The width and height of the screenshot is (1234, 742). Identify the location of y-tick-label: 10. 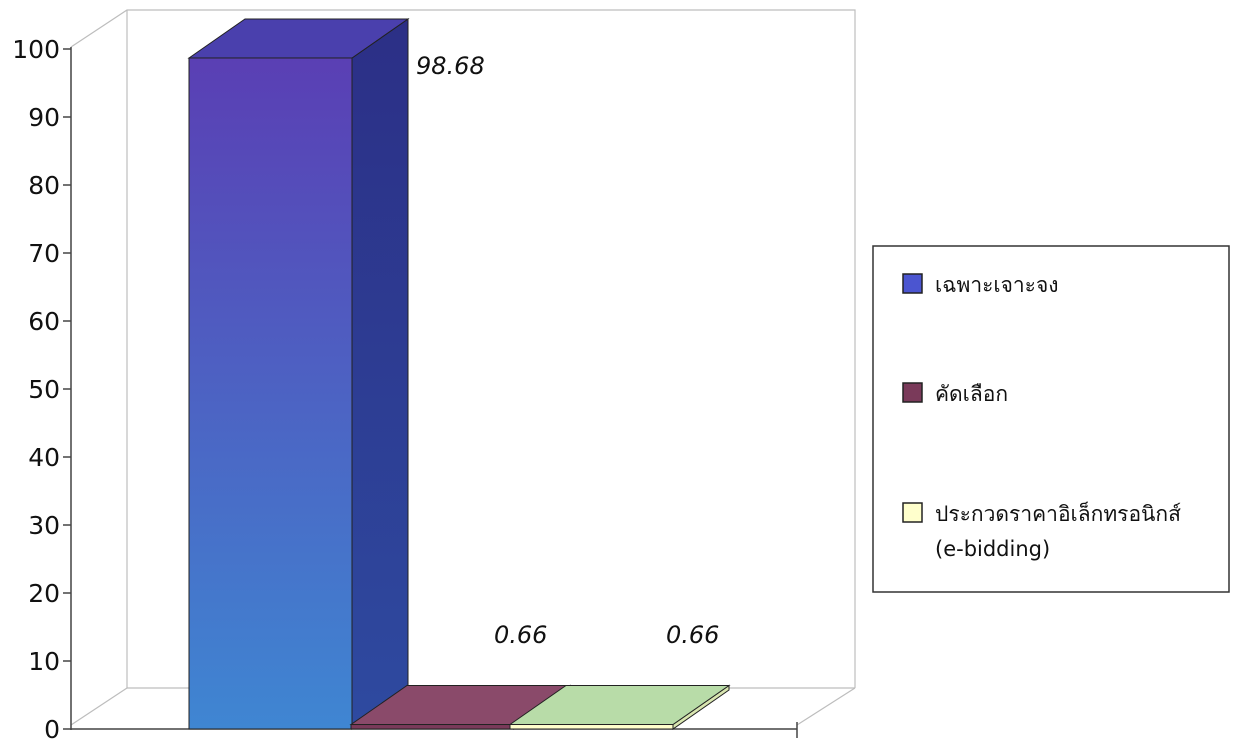
(44, 661).